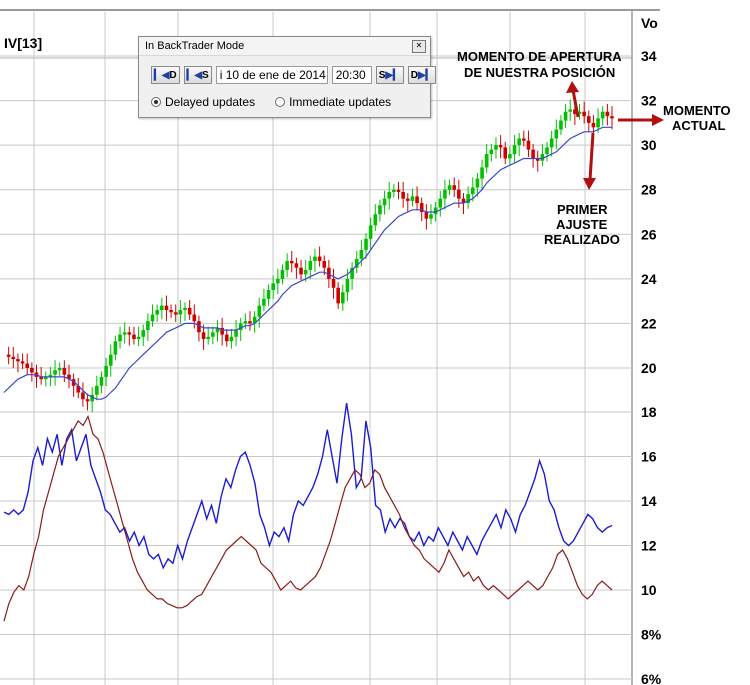  What do you see at coordinates (649, 501) in the screenshot?
I see `vol-tick-label: 14` at bounding box center [649, 501].